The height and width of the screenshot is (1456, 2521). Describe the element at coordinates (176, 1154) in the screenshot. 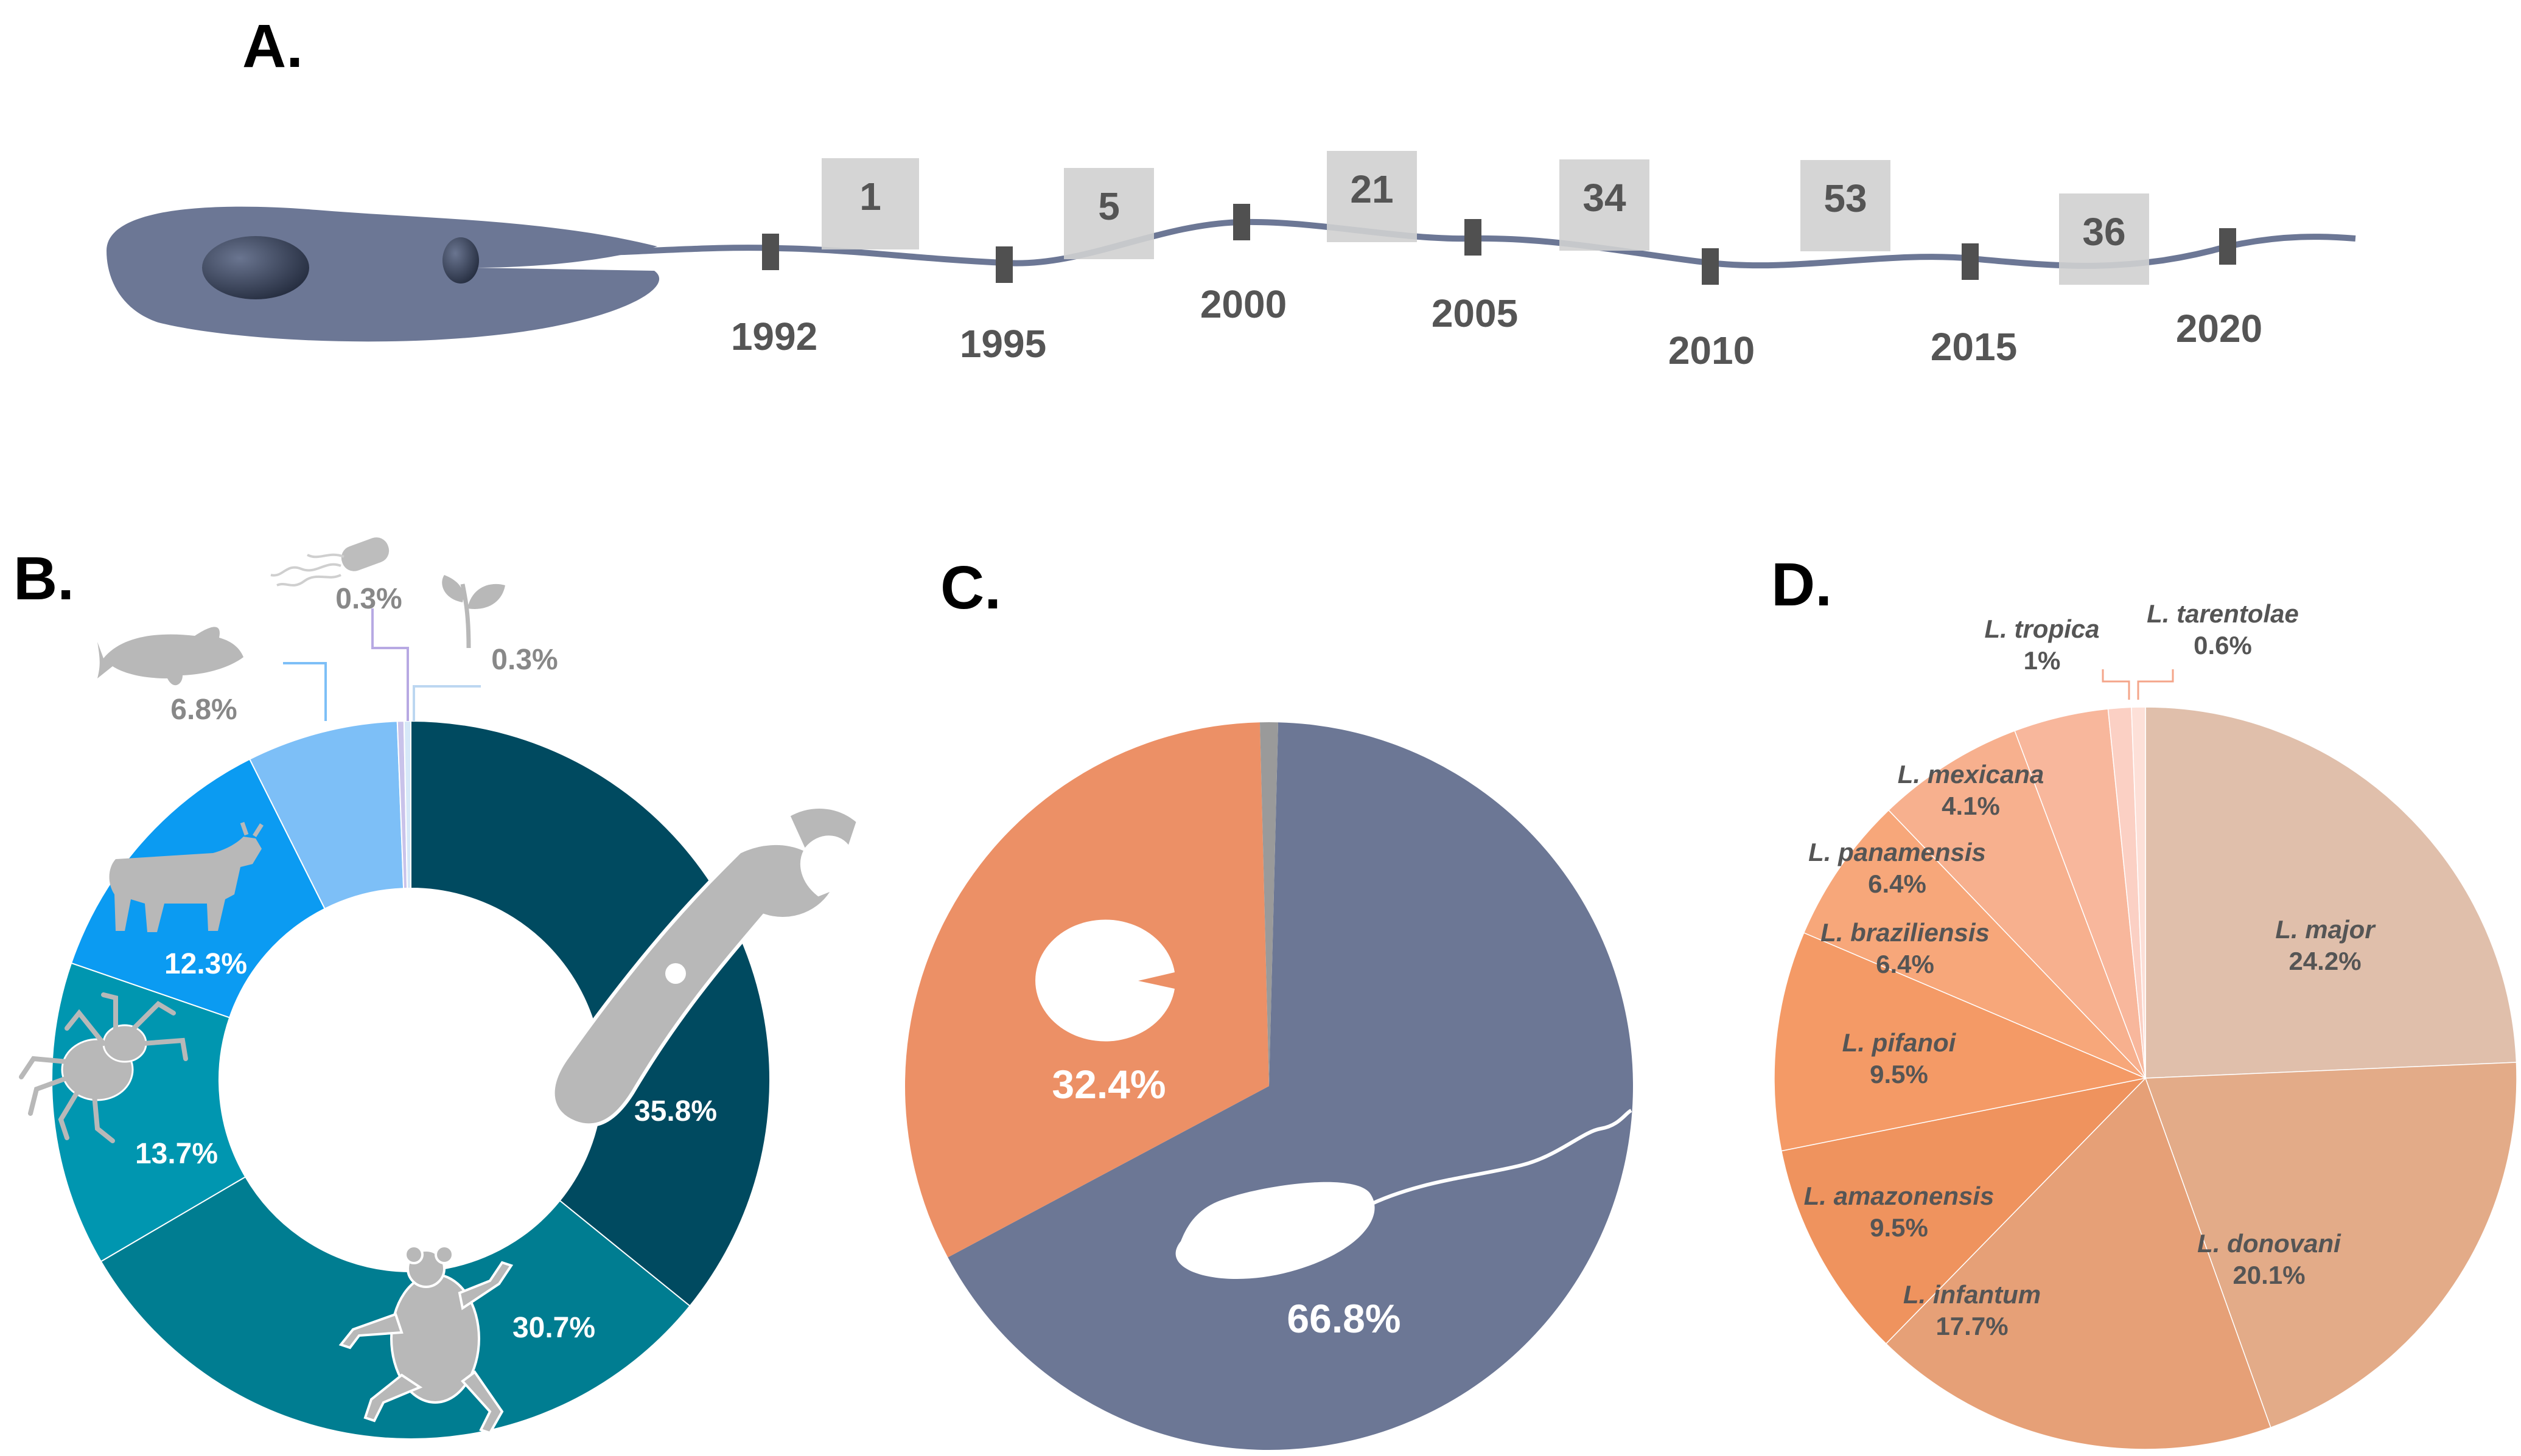

I see `donut-label-arachnid: 13.7%` at that location.